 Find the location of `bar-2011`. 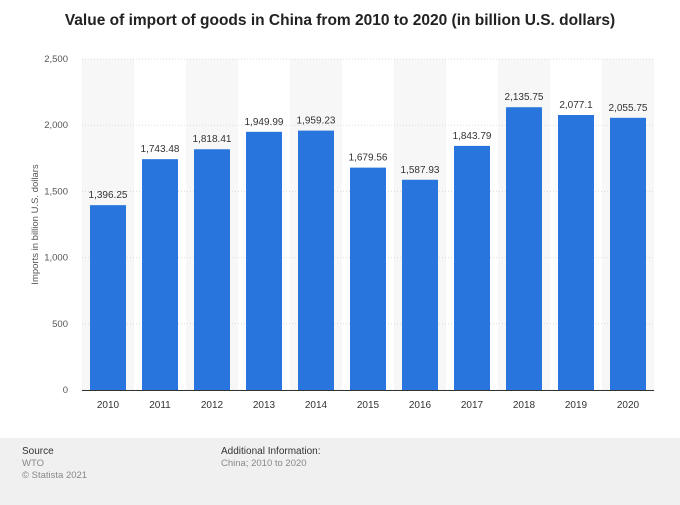

bar-2011 is located at coordinates (160, 274).